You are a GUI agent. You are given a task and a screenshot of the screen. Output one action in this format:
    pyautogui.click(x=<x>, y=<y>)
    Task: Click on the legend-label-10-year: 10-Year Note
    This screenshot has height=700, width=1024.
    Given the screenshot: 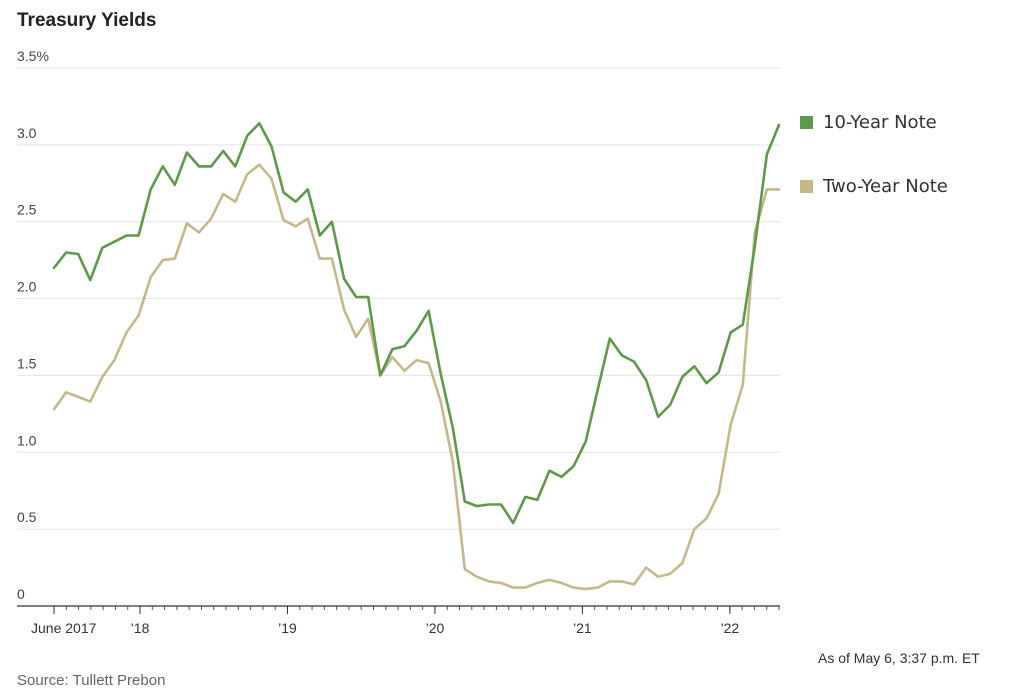 What is the action you would take?
    pyautogui.click(x=880, y=122)
    